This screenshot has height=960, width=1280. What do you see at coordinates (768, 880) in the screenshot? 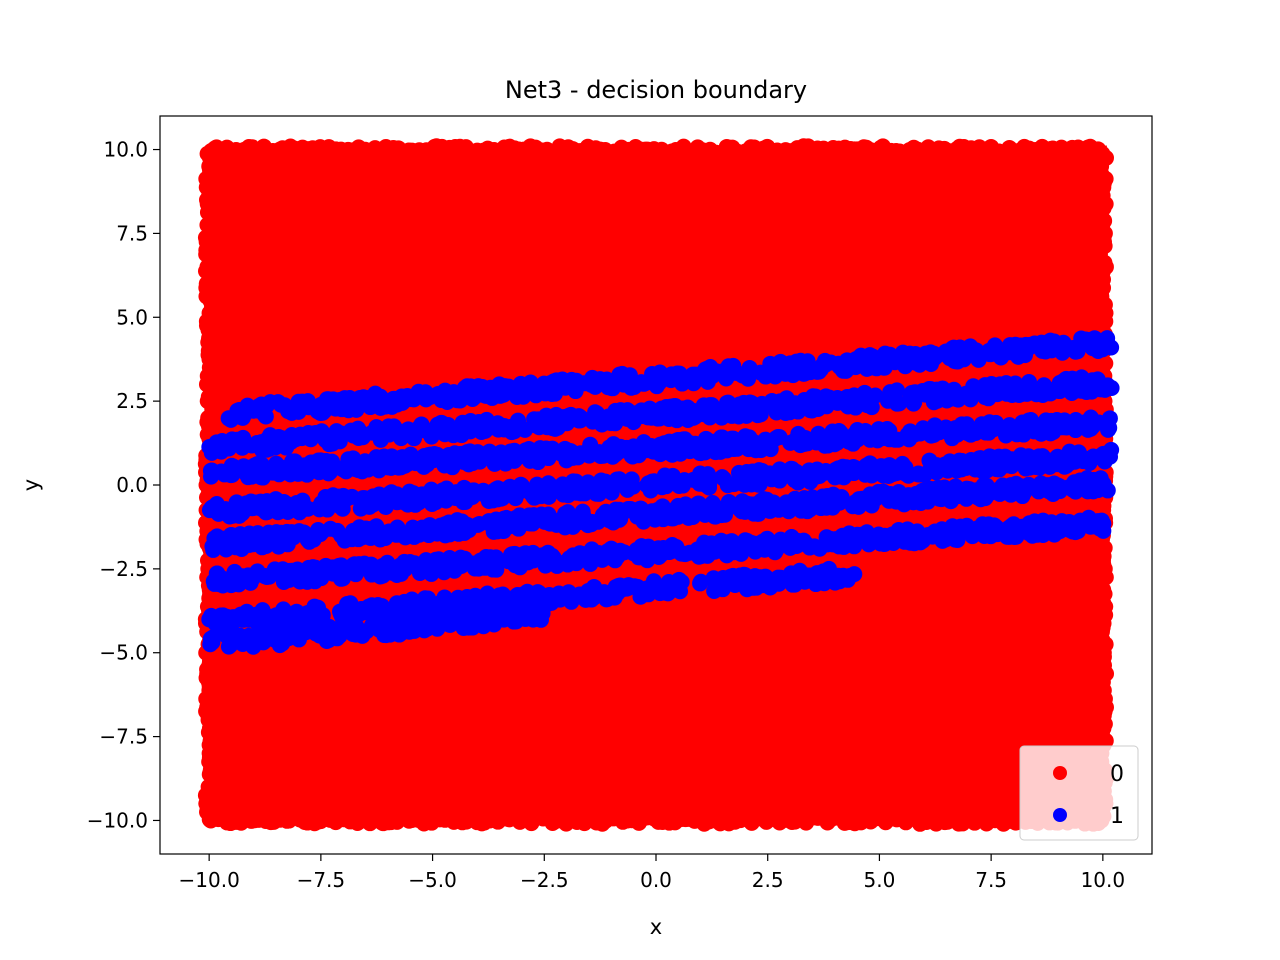
I see `x-tick-label: 2.5` at bounding box center [768, 880].